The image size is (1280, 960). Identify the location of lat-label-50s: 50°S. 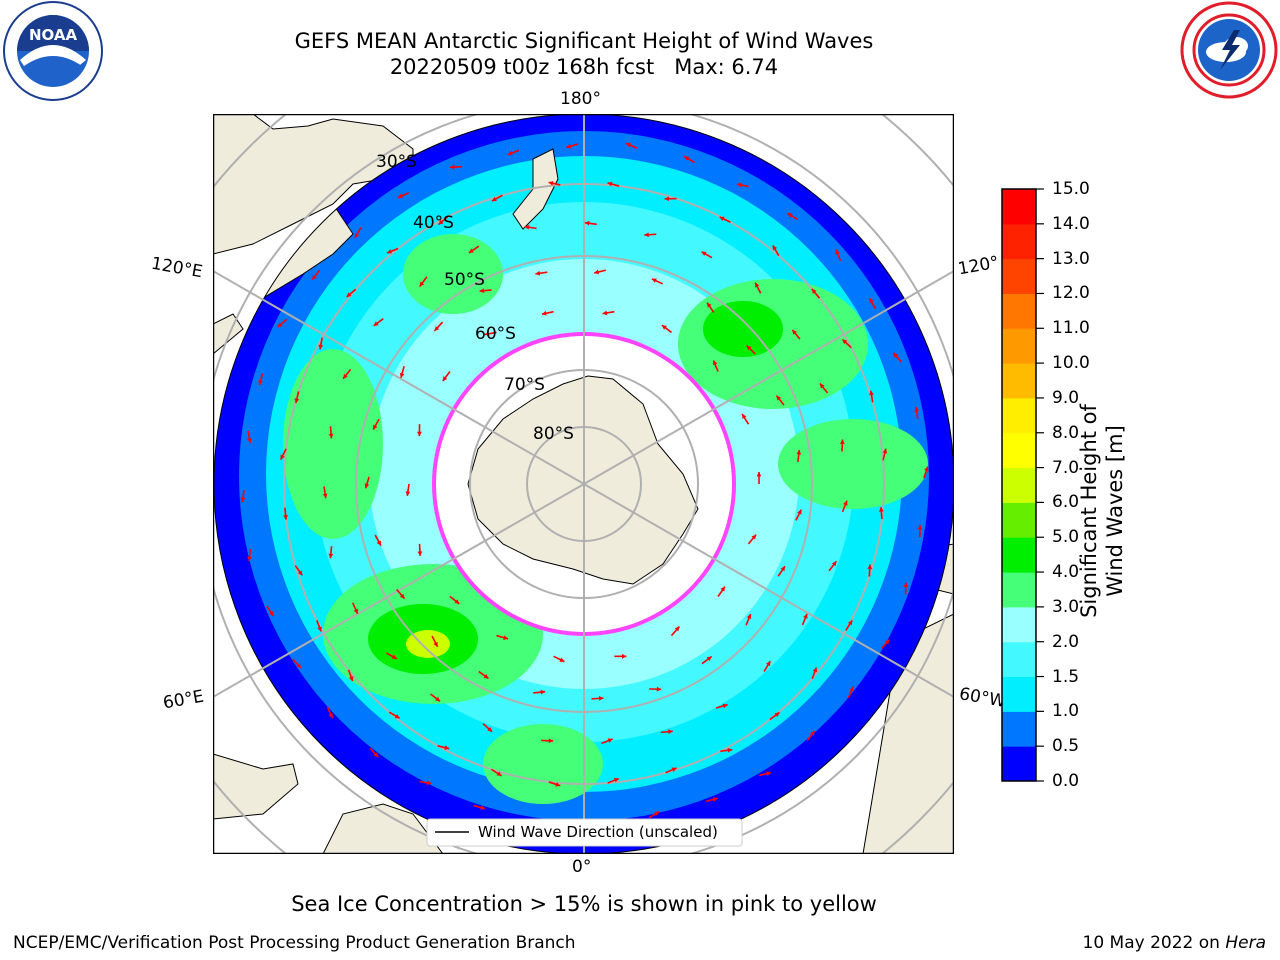
(464, 280).